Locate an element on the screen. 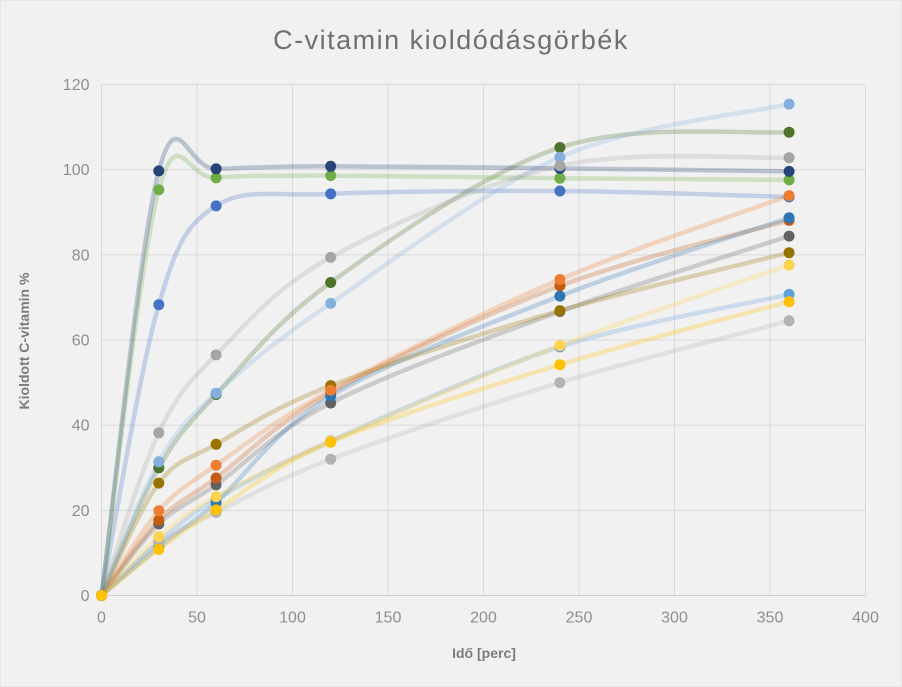 This screenshot has height=687, width=902. data-point-dark-gray is located at coordinates (789, 236).